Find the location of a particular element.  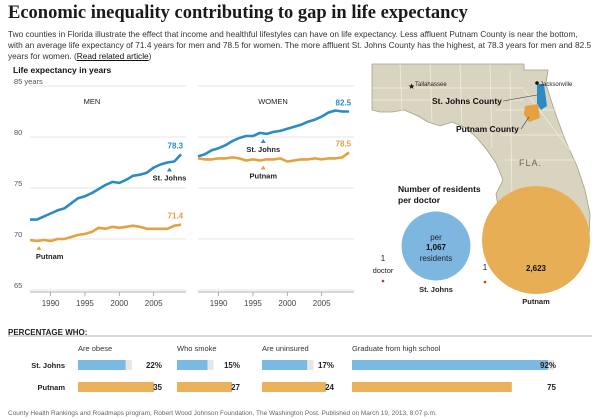

category-label: Who smoke is located at coordinates (197, 348).